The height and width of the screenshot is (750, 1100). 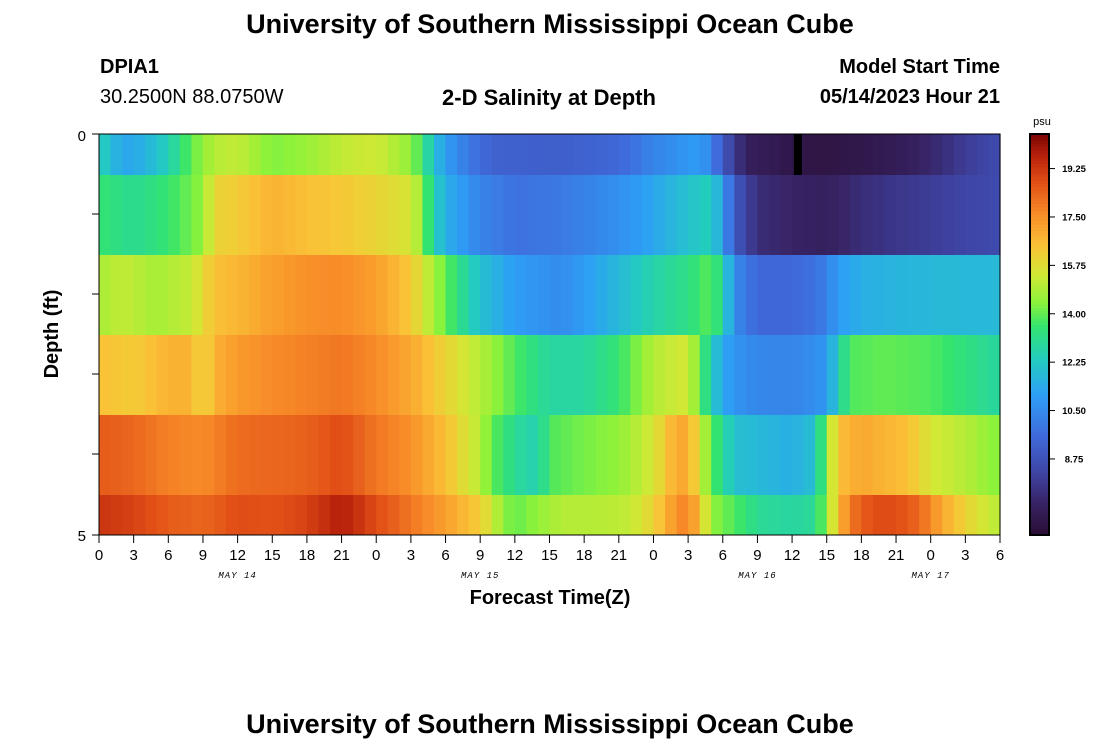 What do you see at coordinates (653, 555) in the screenshot?
I see `x-tick-label: 0` at bounding box center [653, 555].